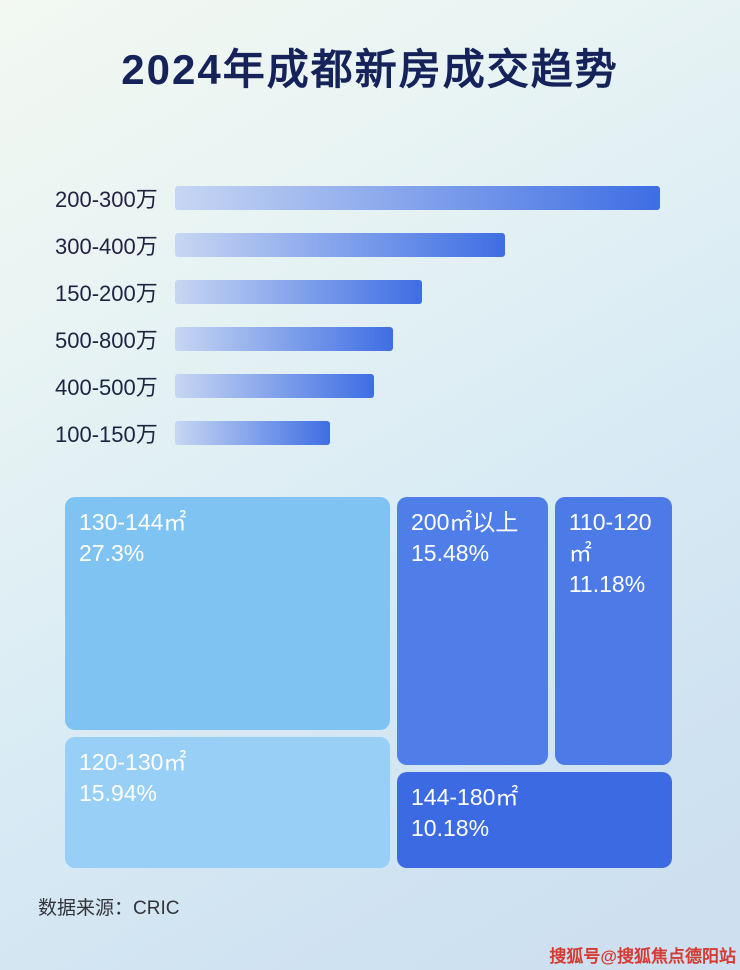  I want to click on treemap-block: 110-120㎡ 11.18%, so click(613, 631).